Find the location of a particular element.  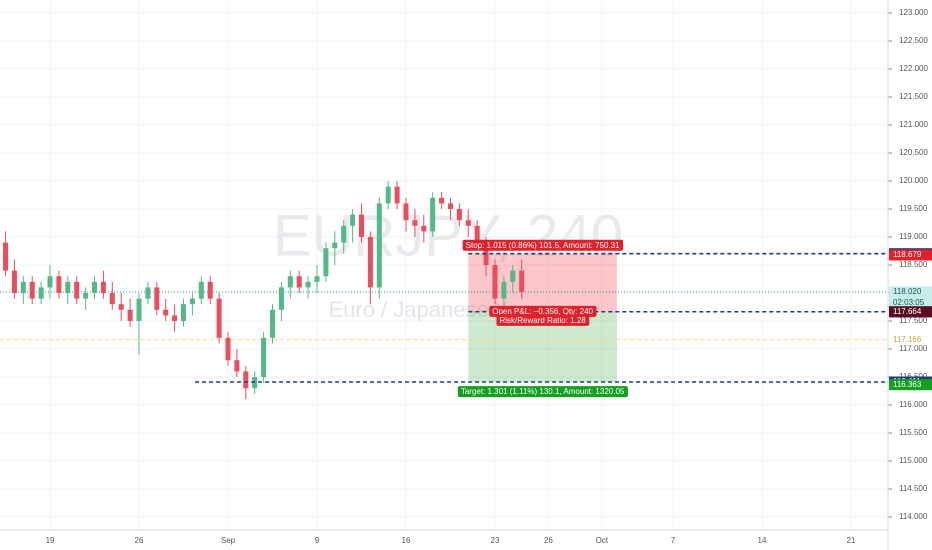

x-tick-label: 7 is located at coordinates (673, 540).